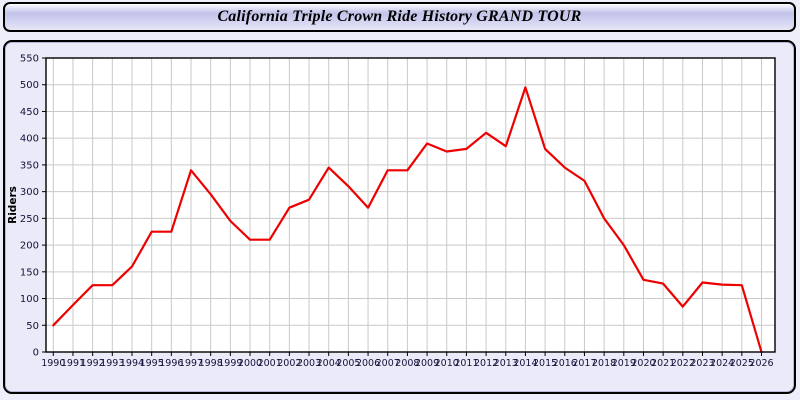 Image resolution: width=800 pixels, height=400 pixels. Describe the element at coordinates (329, 363) in the screenshot. I see `x-tick-label: 2004` at that location.